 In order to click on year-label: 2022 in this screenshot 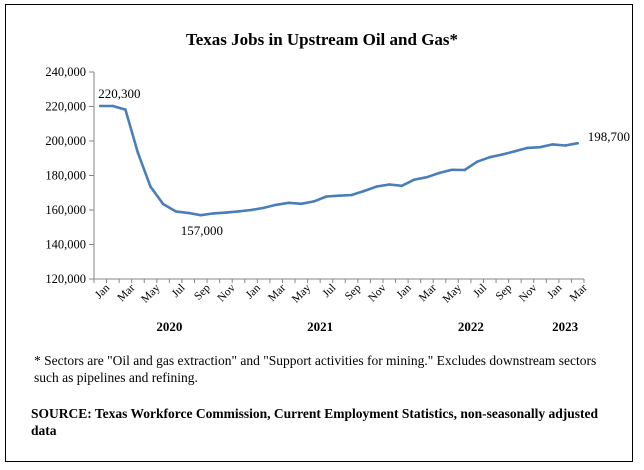, I will do `click(471, 326)`.